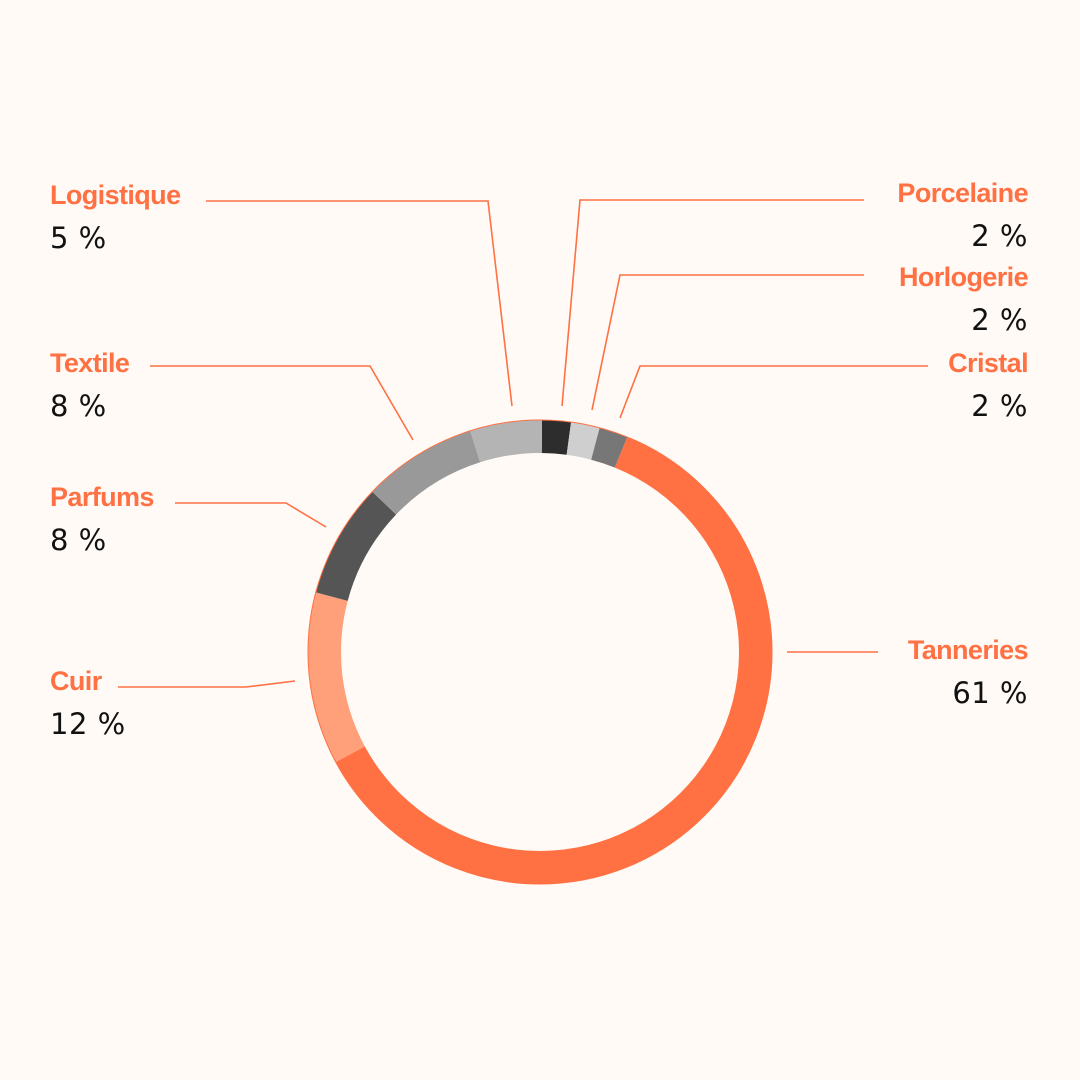 This screenshot has width=1080, height=1080. I want to click on leader-line-cuir, so click(207, 684).